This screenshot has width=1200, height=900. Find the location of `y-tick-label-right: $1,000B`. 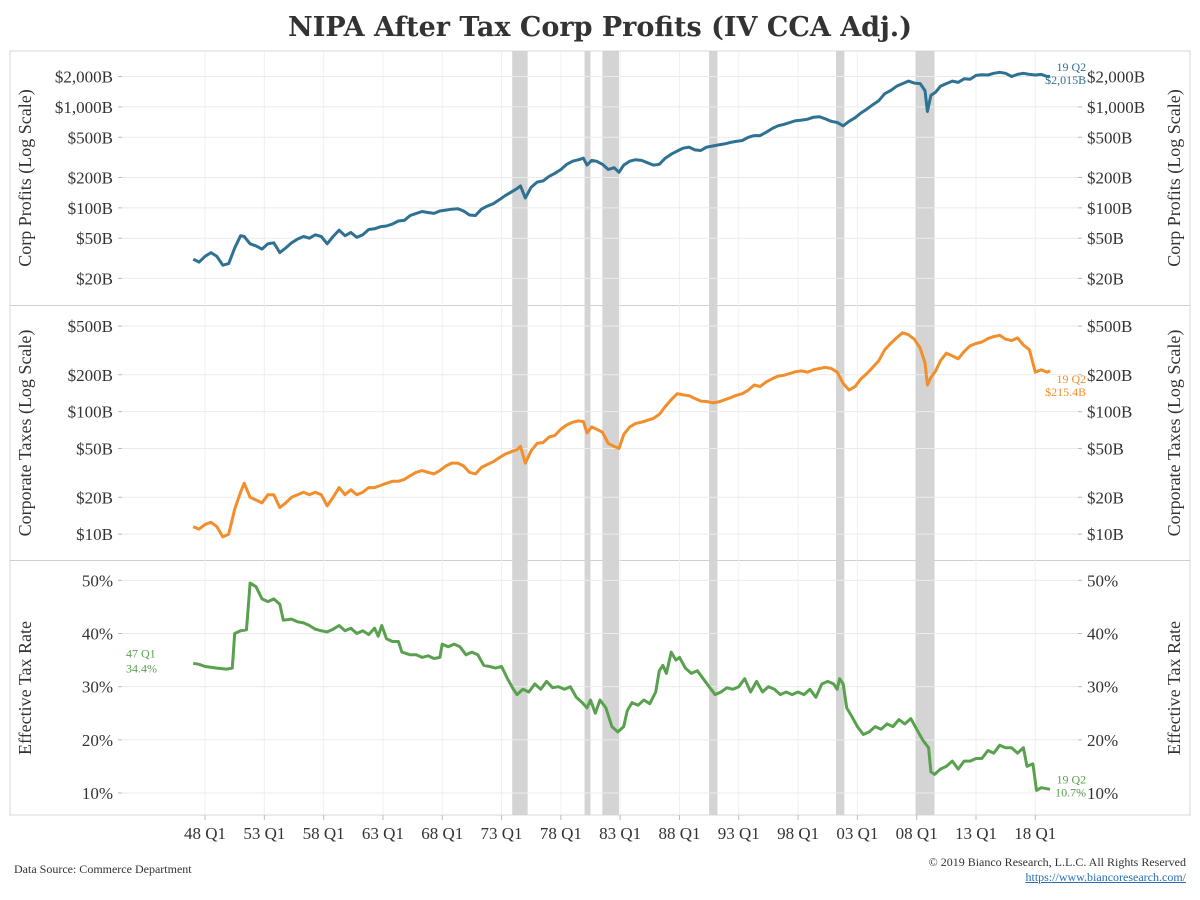

y-tick-label-right: $1,000B is located at coordinates (1116, 107).